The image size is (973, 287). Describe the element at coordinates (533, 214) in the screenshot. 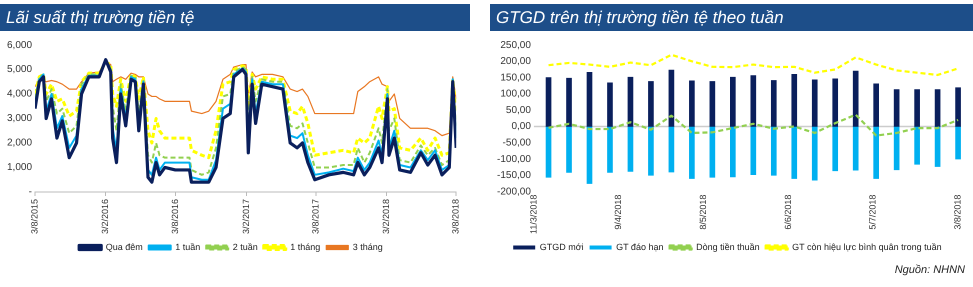

I see `x-tick-label: 11/3/2018` at that location.